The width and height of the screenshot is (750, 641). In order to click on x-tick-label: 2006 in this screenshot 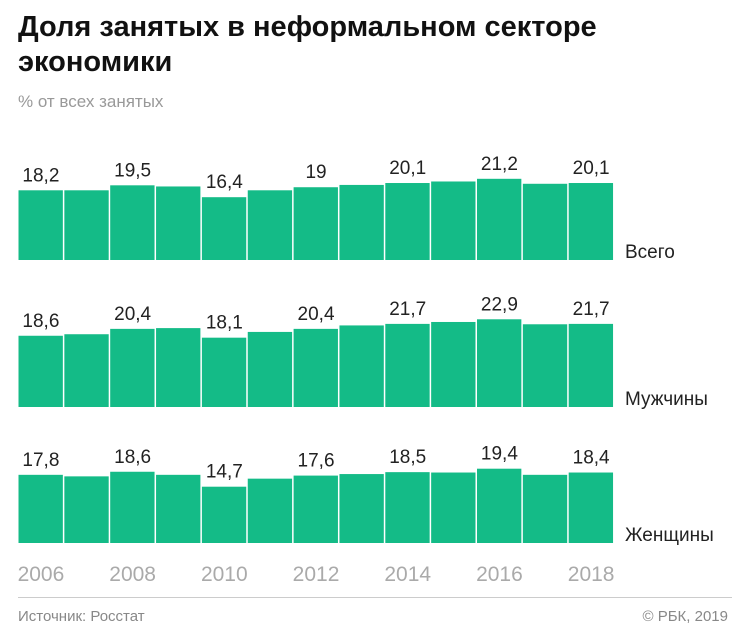, I will do `click(41, 574)`.